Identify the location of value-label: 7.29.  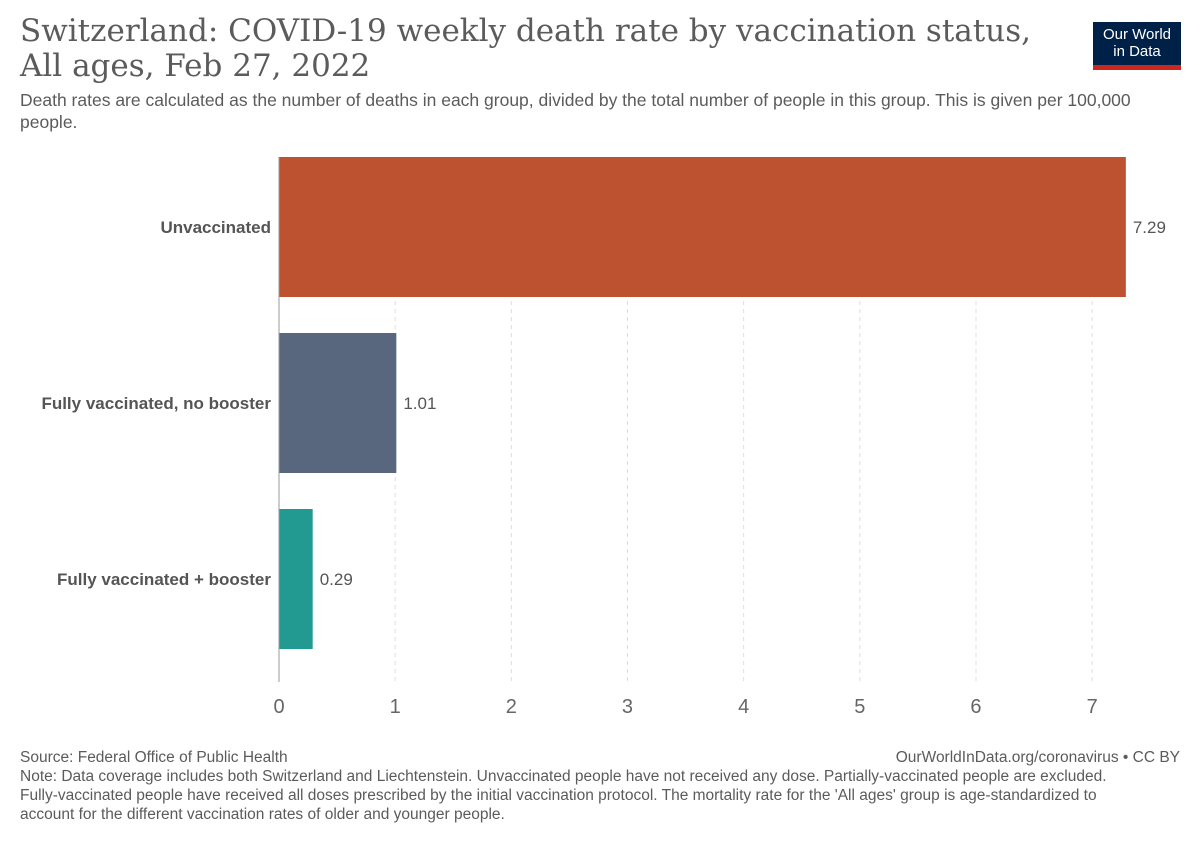
(1149, 227).